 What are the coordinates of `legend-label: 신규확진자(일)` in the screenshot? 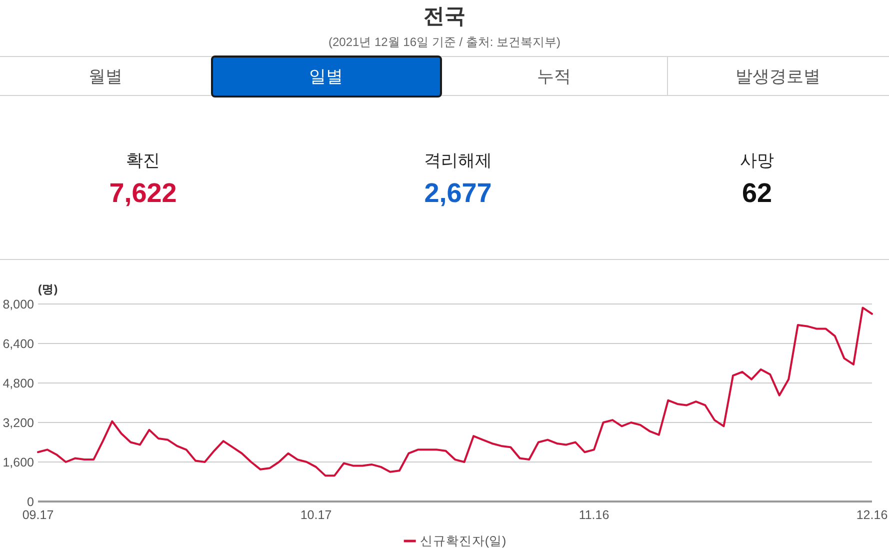 It's located at (463, 541).